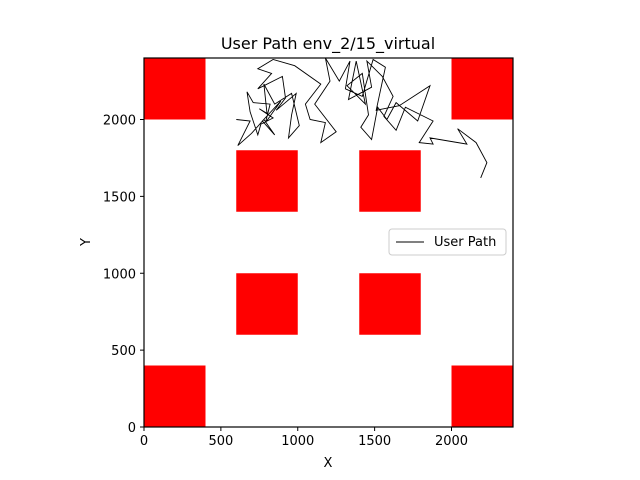 This screenshot has width=640, height=480. I want to click on x-tick-label-500: 500, so click(220, 441).